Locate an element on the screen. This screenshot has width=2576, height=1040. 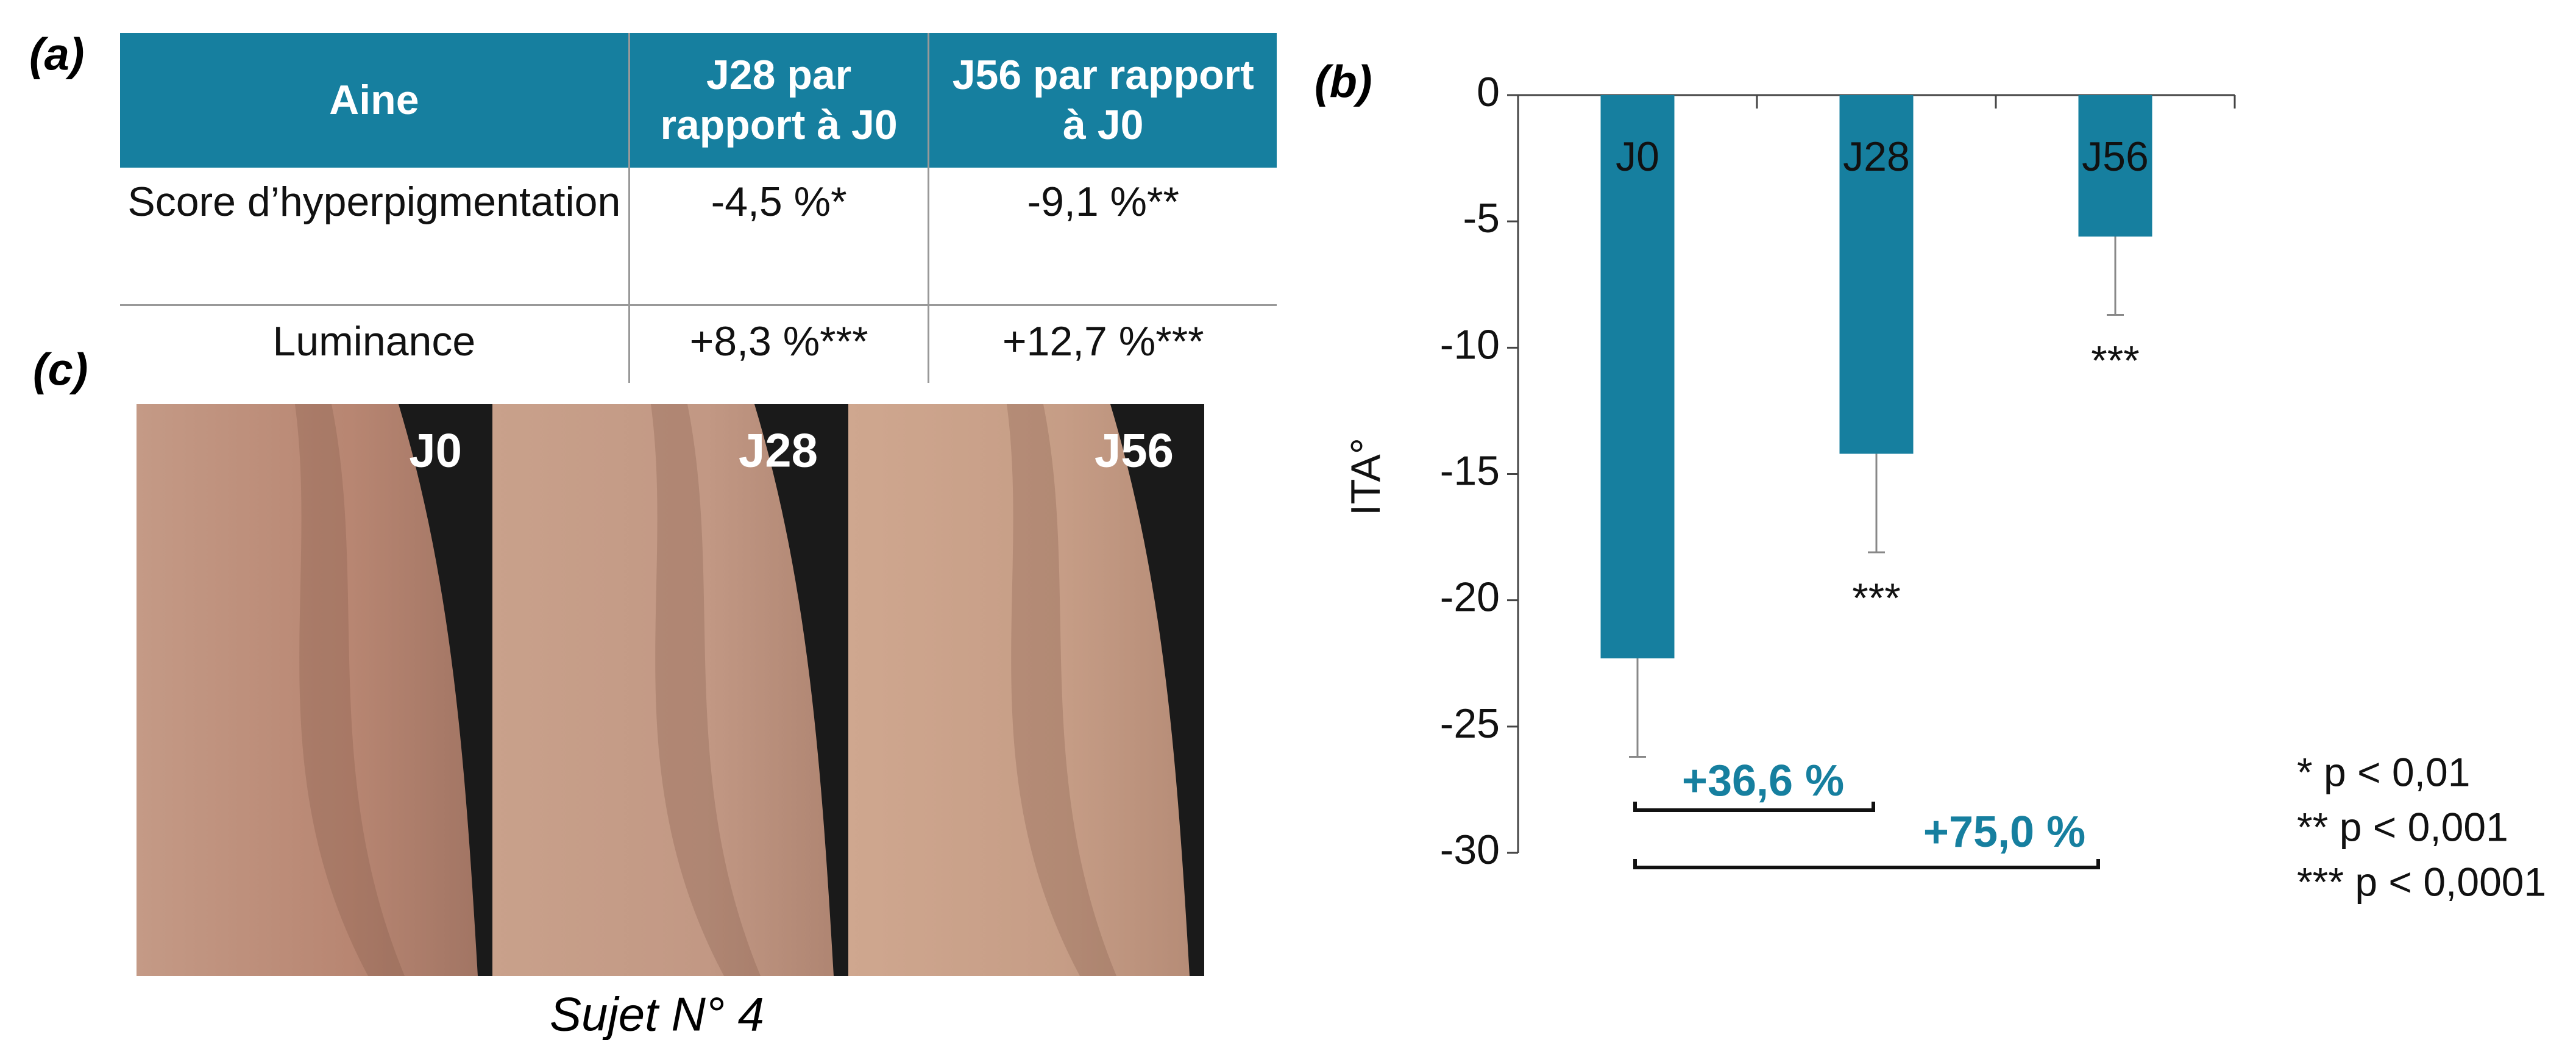
annotation: +36,6 % is located at coordinates (1763, 781).